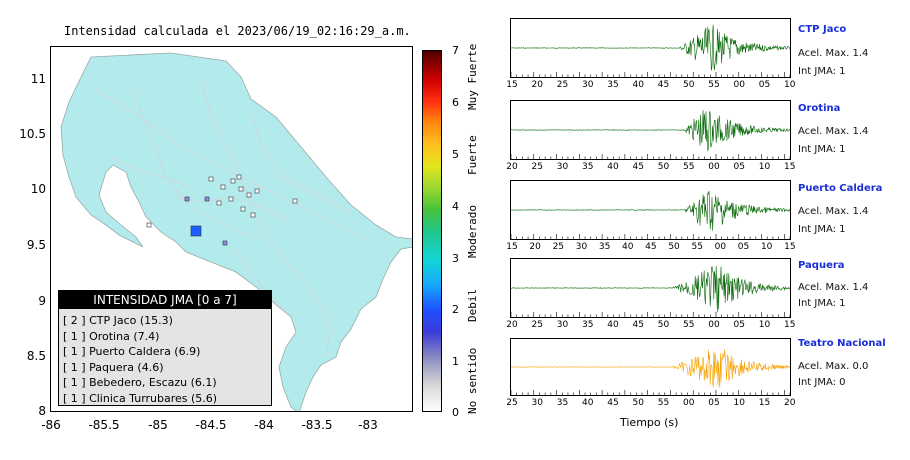  Describe the element at coordinates (512, 403) in the screenshot. I see `panel-tick-label: 25` at that location.